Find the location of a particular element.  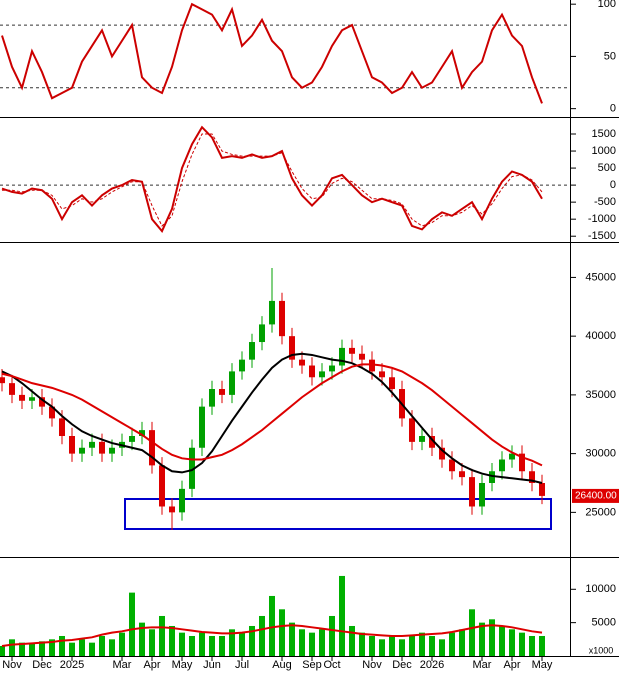

x-tick-label: 2026 is located at coordinates (432, 665).